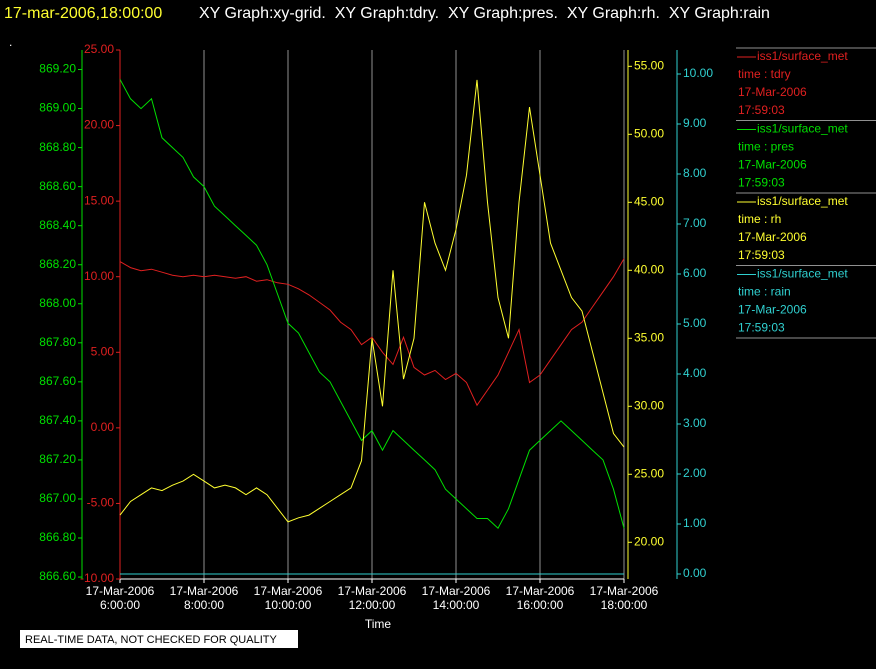 This screenshot has height=669, width=876. I want to click on note: ., so click(10, 42).